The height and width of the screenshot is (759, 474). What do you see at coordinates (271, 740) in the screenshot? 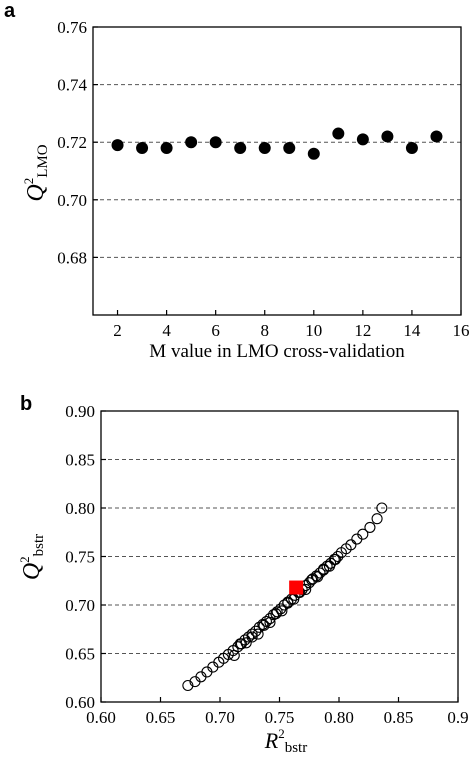
I see `panel-b-x-axis-title-main: R` at bounding box center [271, 740].